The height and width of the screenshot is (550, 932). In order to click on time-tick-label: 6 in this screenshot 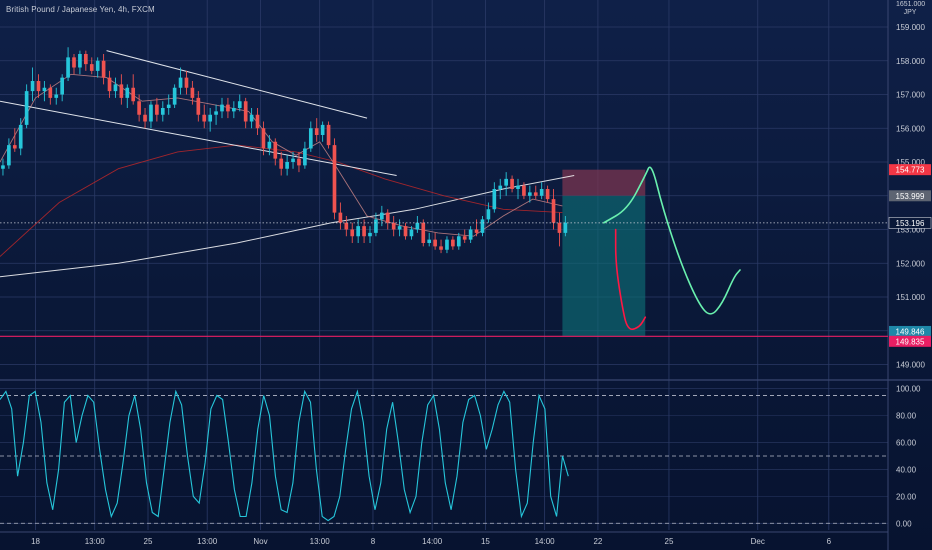, I will do `click(829, 541)`.